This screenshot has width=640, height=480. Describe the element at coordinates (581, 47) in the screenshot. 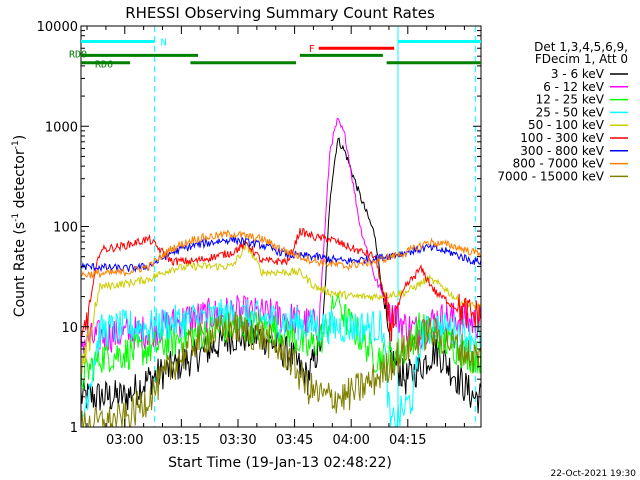

I see `legend-title: Det 1,3,4,5,6,9,` at that location.